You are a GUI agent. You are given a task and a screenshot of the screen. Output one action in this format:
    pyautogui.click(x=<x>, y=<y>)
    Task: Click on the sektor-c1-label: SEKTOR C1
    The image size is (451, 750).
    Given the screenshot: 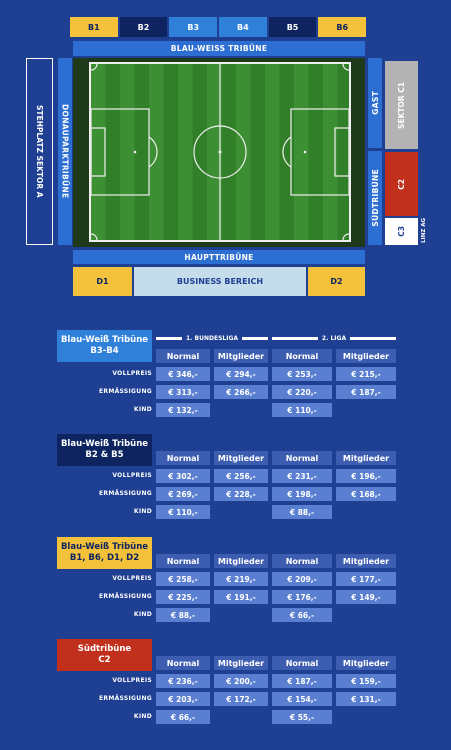 What is the action you would take?
    pyautogui.click(x=401, y=105)
    